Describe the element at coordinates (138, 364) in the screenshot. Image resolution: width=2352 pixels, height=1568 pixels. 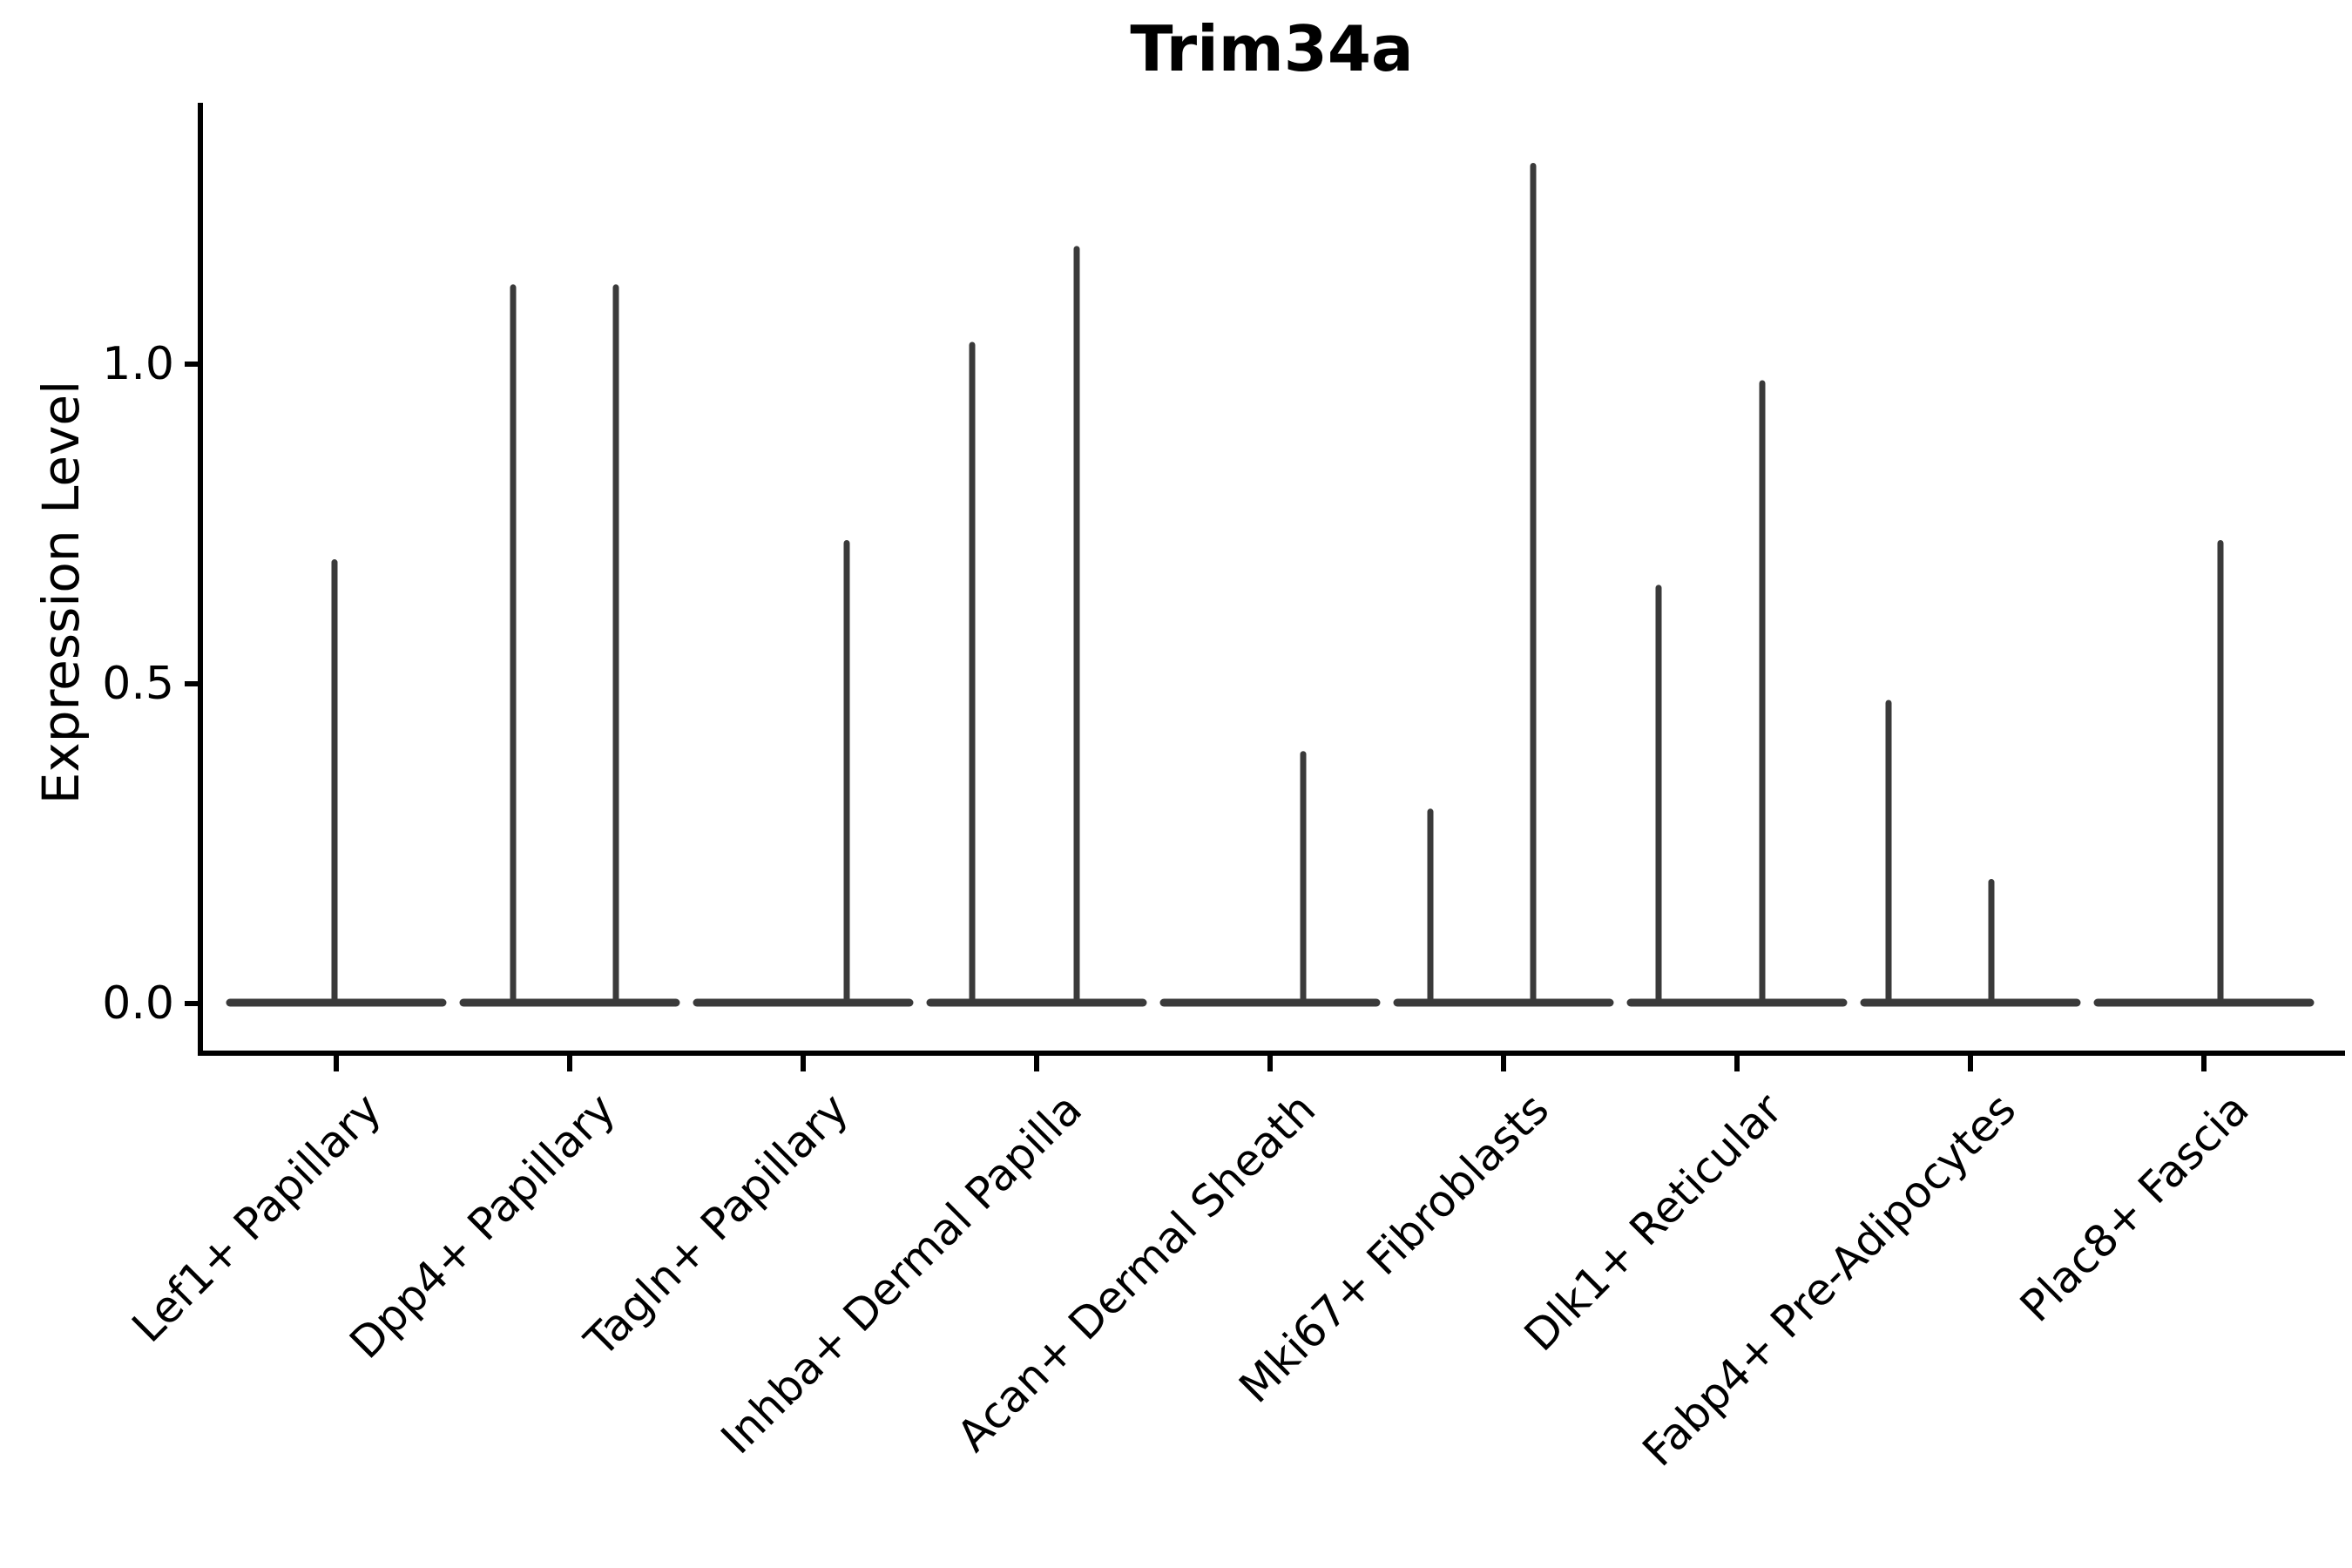
I see `y-tick-label: 1.0` at that location.